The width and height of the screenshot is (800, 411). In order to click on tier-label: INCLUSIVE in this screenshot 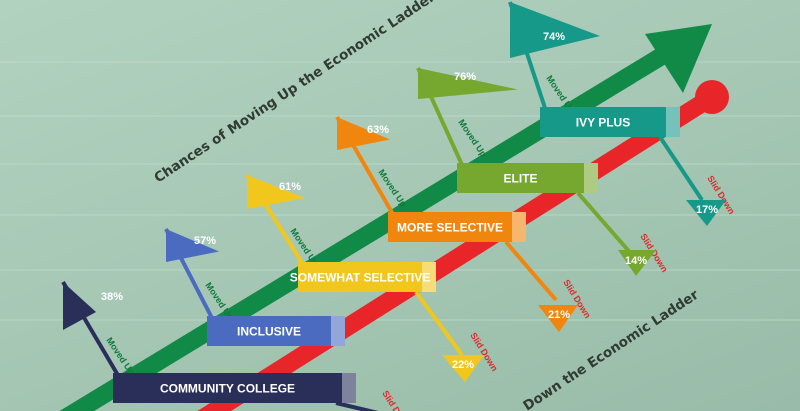, I will do `click(269, 332)`.